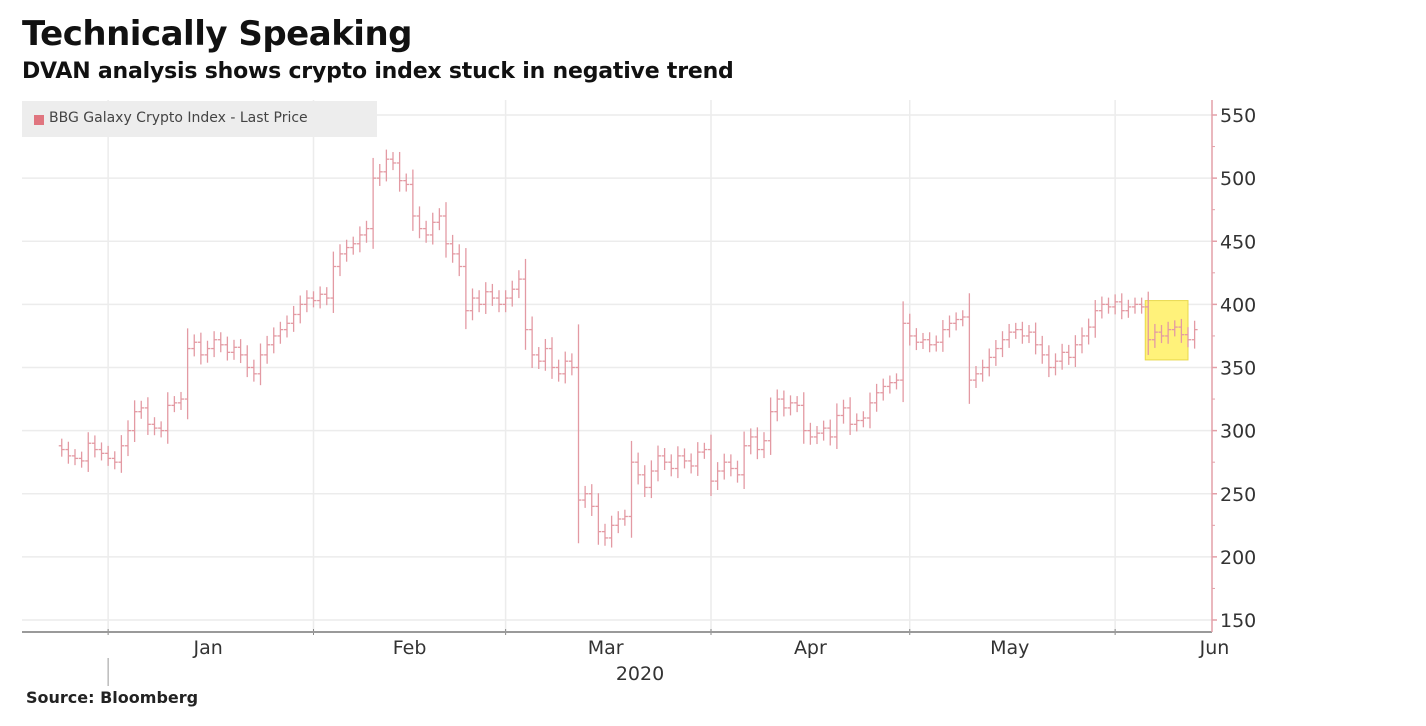 Image resolution: width=1426 pixels, height=726 pixels. What do you see at coordinates (112, 697) in the screenshot?
I see `source-note: Source: Bloomberg` at bounding box center [112, 697].